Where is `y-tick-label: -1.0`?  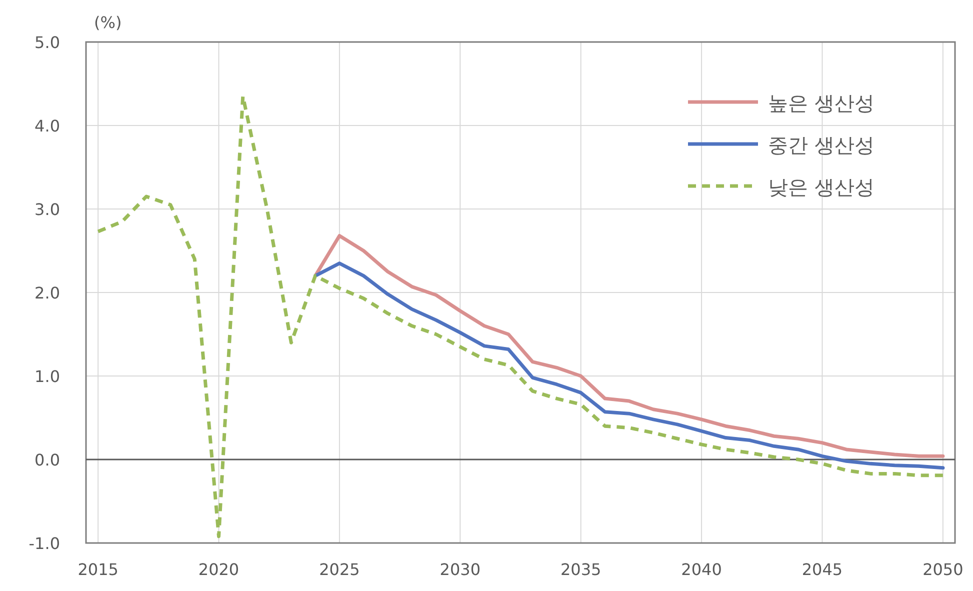
y-tick-label: -1.0 is located at coordinates (44, 543).